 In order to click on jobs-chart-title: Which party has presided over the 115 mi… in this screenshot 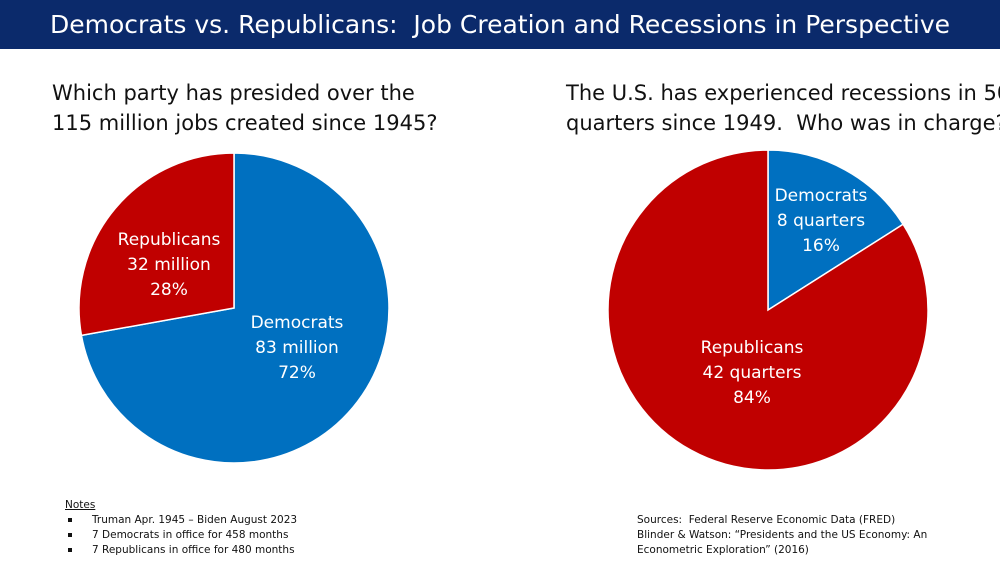, I will do `click(245, 108)`.